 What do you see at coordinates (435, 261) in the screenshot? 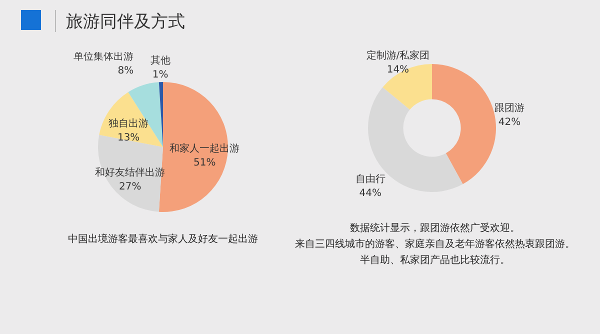
I see `text: 半自助、私家团产品也比较流行。` at bounding box center [435, 261].